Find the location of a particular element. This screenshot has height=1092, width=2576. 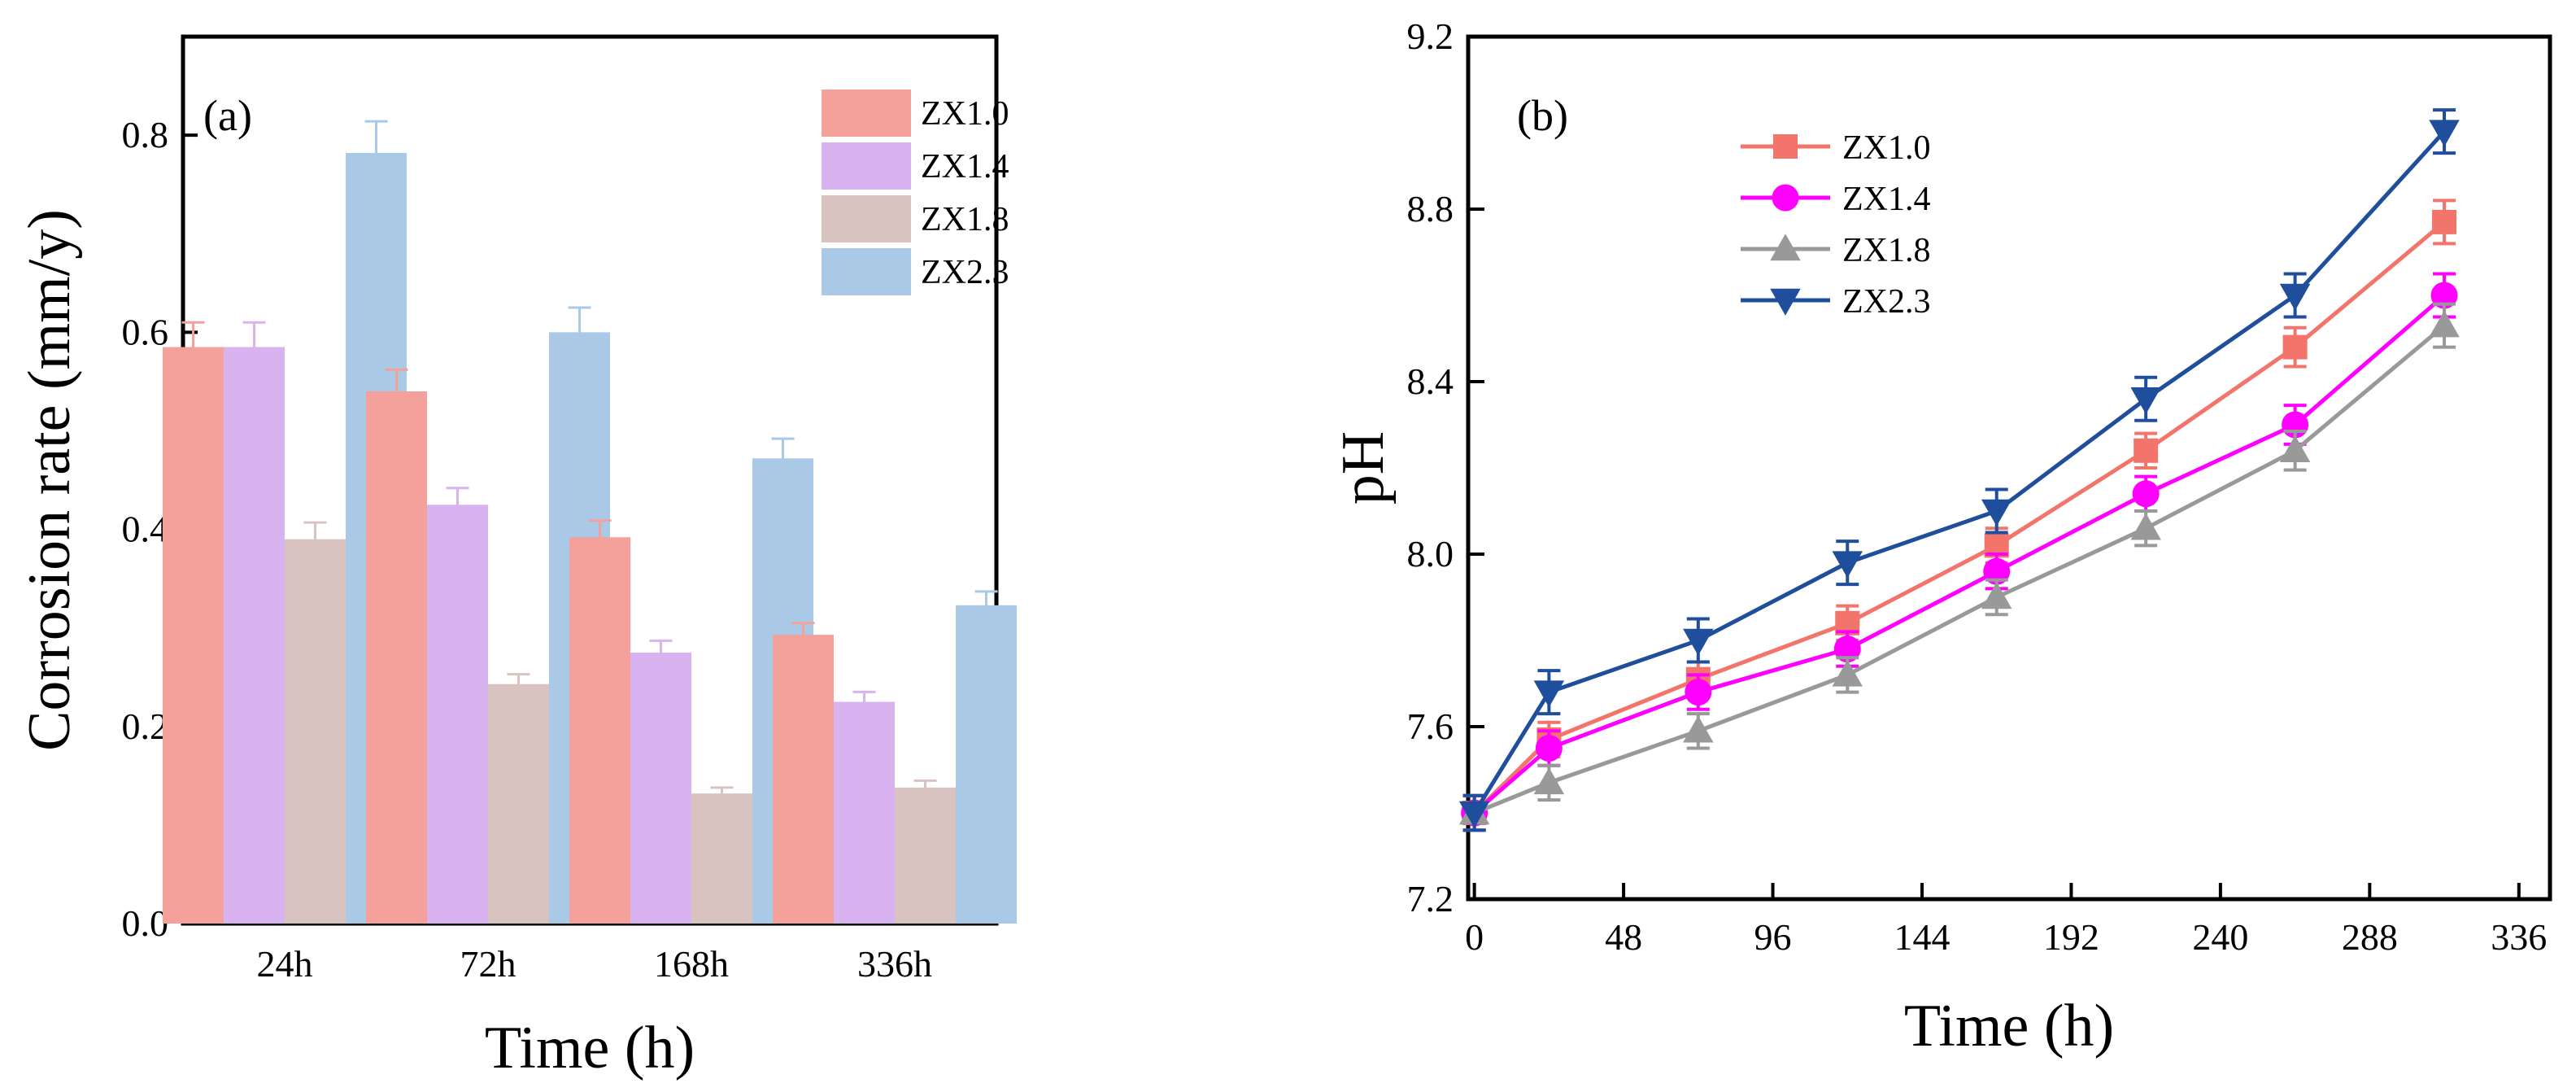

x-tick-label: 240 is located at coordinates (2220, 937).